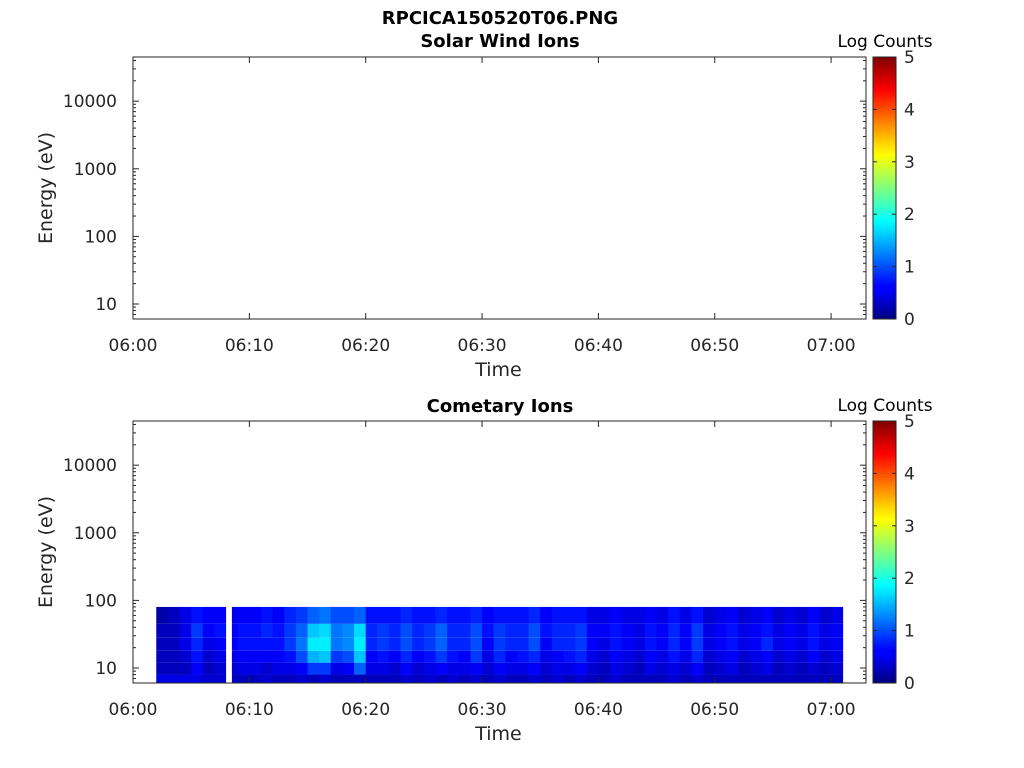 The image size is (1024, 768). I want to click on x-tick-label: 06:20, so click(365, 710).